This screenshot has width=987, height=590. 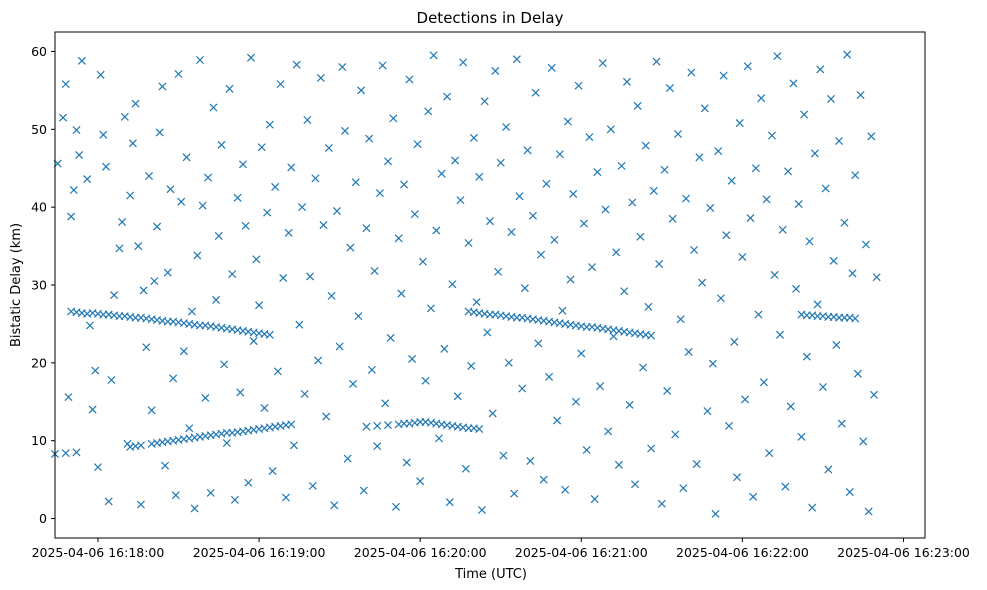 What do you see at coordinates (742, 552) in the screenshot?
I see `x-tick-label: 2025-04-06 16:22:00` at bounding box center [742, 552].